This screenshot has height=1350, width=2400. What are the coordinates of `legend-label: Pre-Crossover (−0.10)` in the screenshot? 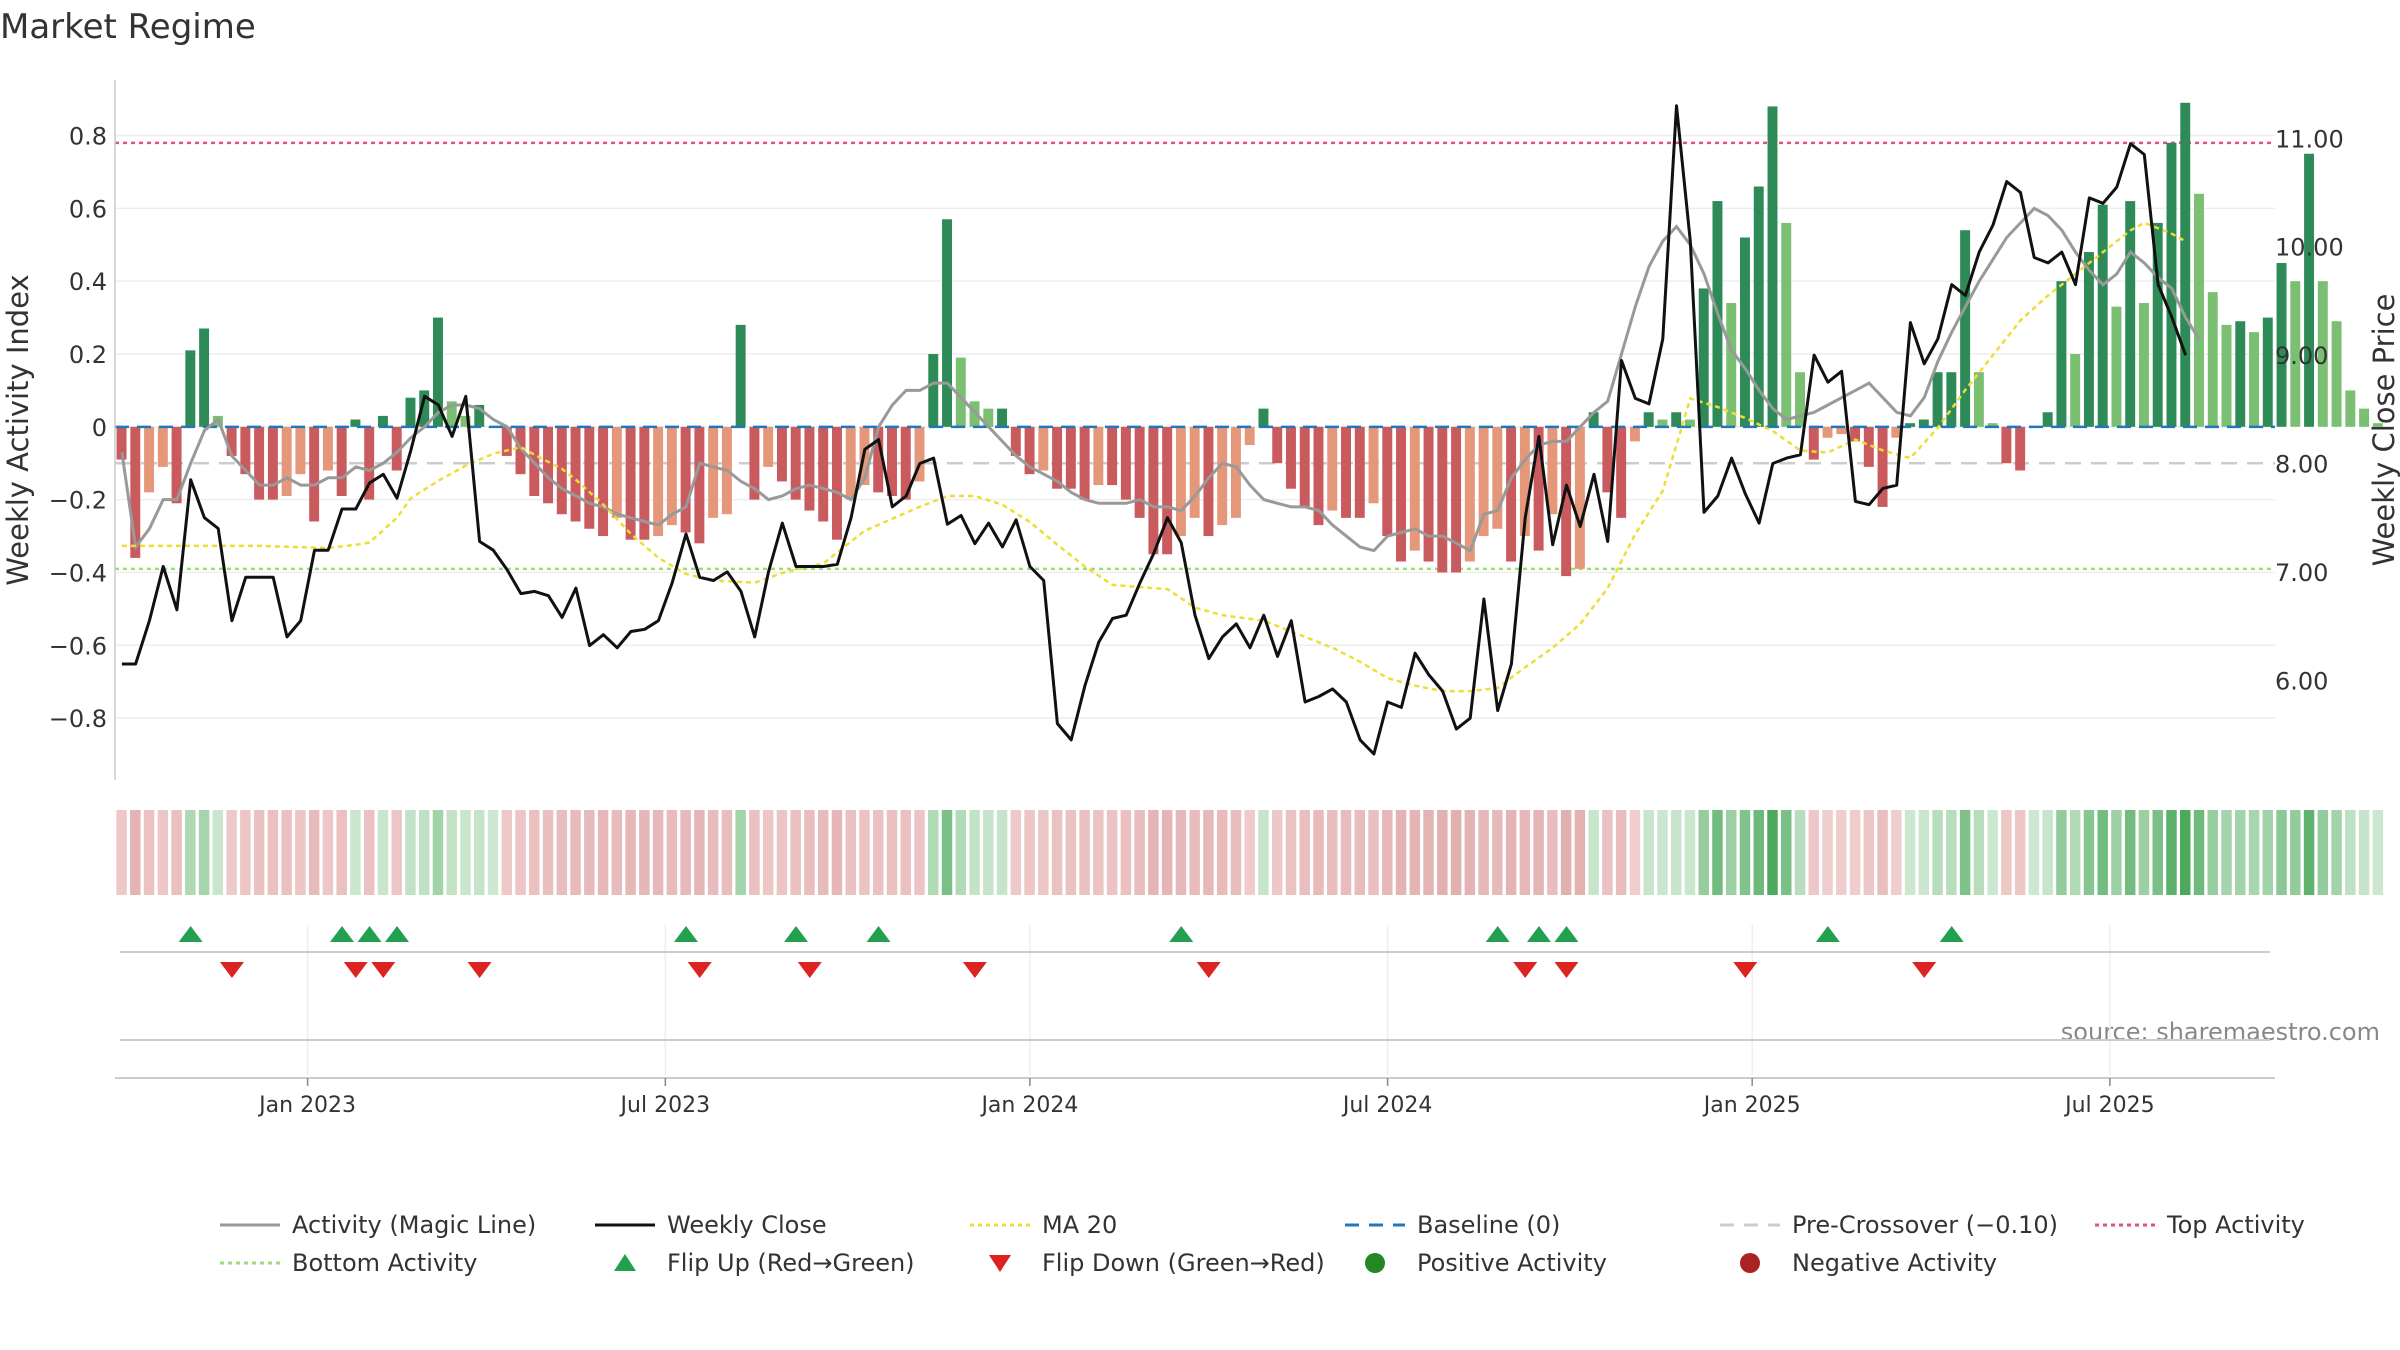 It's located at (1925, 1225).